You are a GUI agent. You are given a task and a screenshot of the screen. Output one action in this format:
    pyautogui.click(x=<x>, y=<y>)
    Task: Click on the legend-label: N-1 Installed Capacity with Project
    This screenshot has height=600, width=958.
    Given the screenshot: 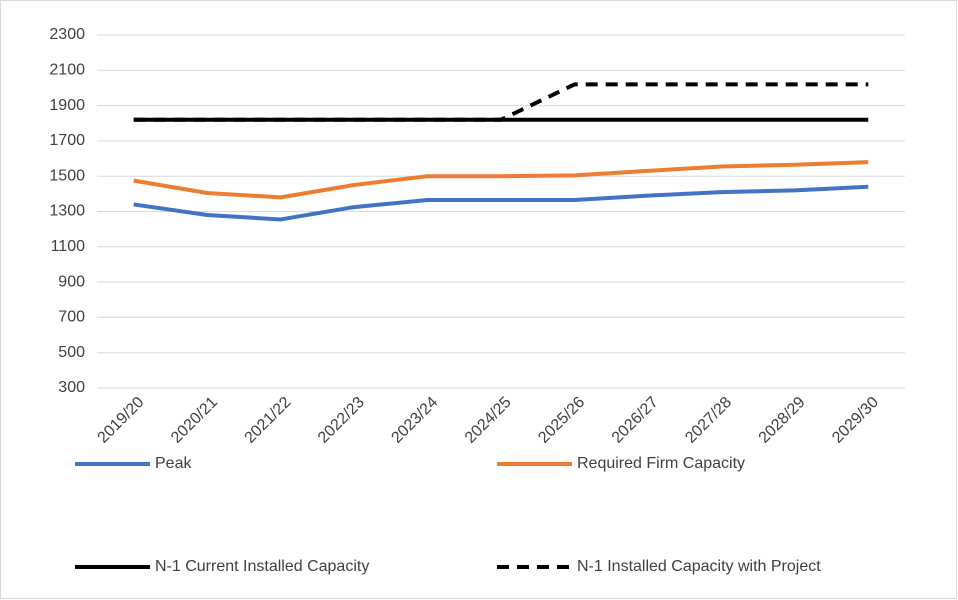 What is the action you would take?
    pyautogui.click(x=699, y=566)
    